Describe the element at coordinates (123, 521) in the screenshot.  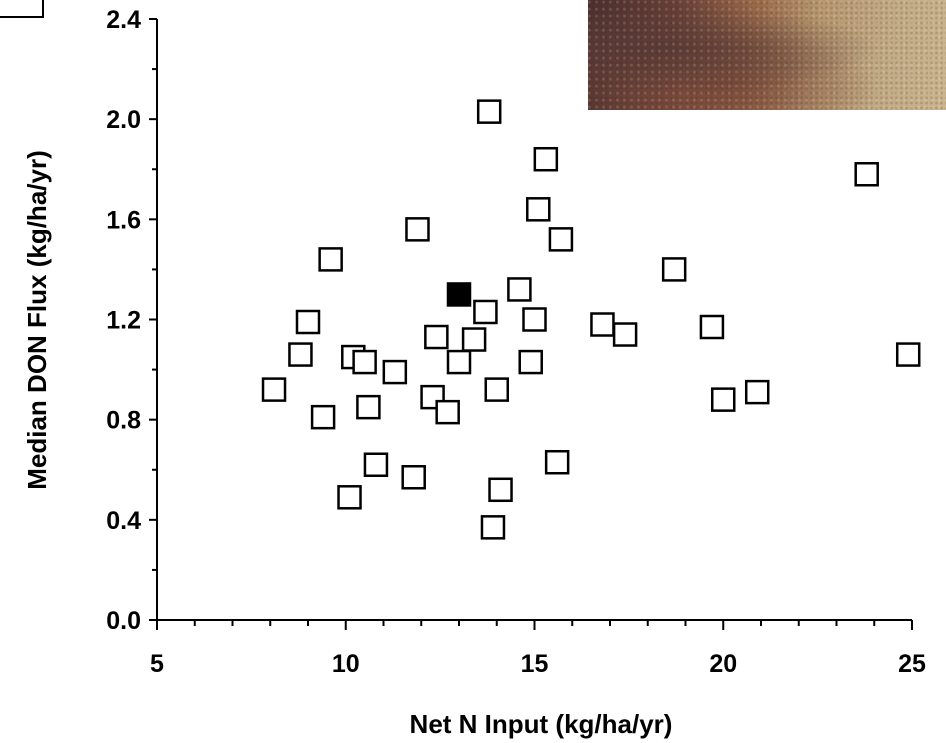
I see `y-tick-label: 0.4` at that location.